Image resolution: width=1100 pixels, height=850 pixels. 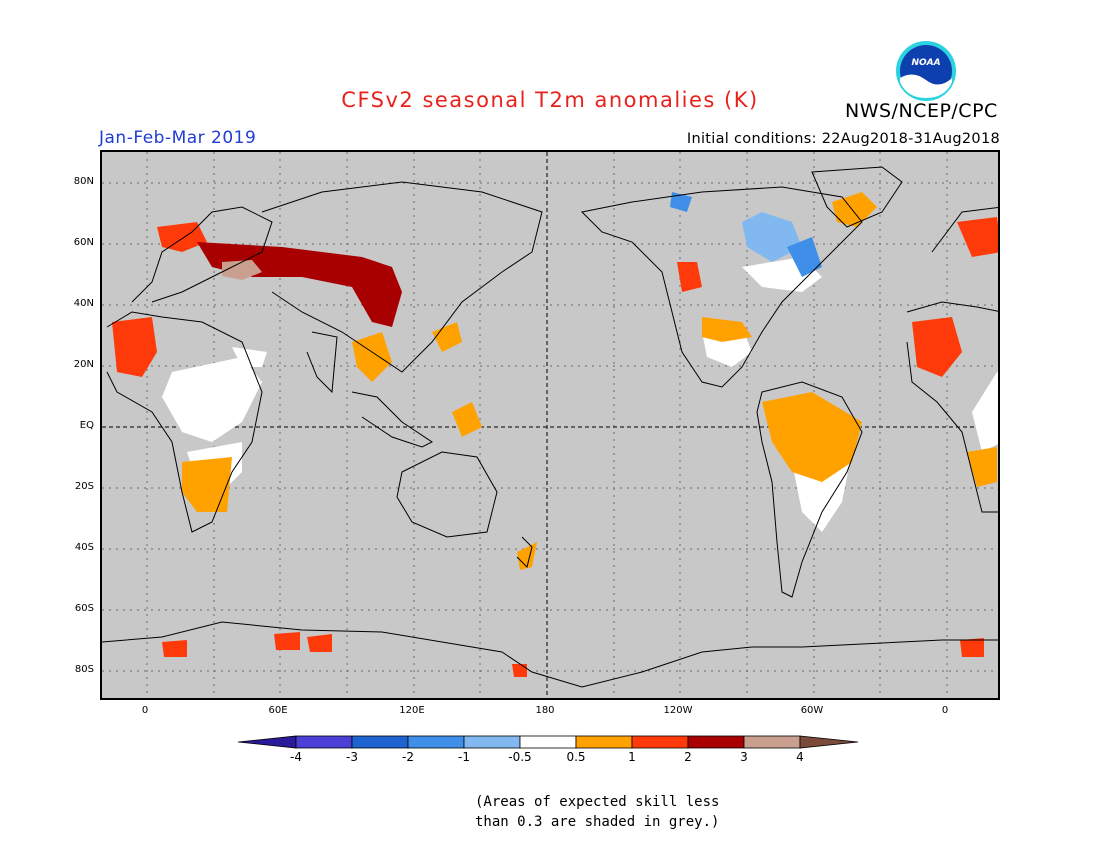 I want to click on forecast-period: Jan-Feb-Mar 2019, so click(x=178, y=138).